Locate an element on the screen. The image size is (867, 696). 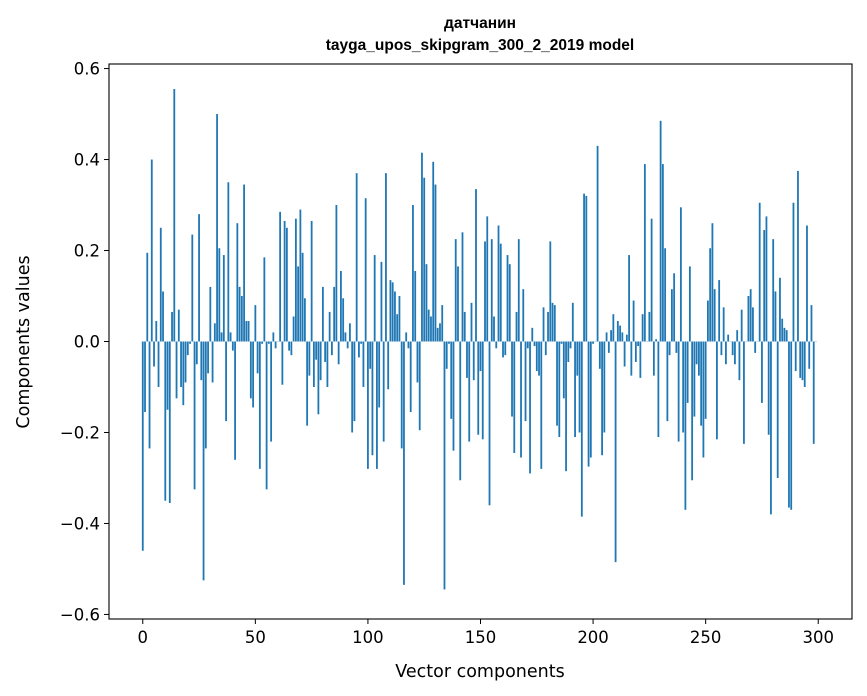
x-tick-label: 100 is located at coordinates (368, 637).